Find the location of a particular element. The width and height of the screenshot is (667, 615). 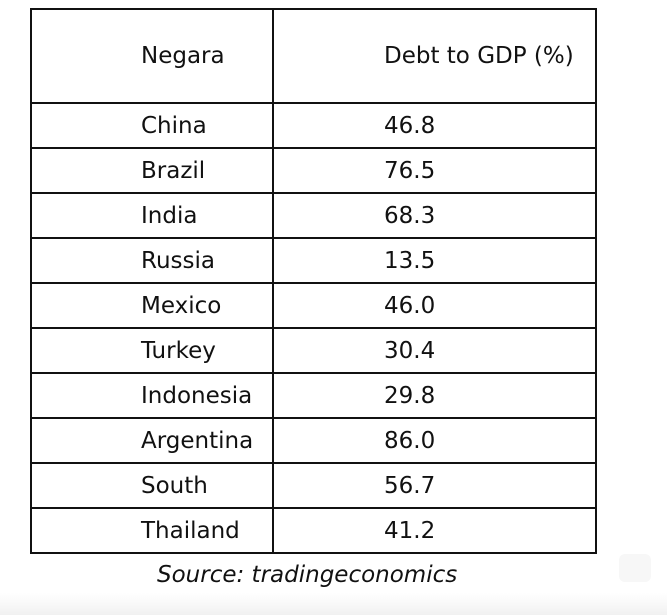

country-cell: Indonesia is located at coordinates (152, 395).